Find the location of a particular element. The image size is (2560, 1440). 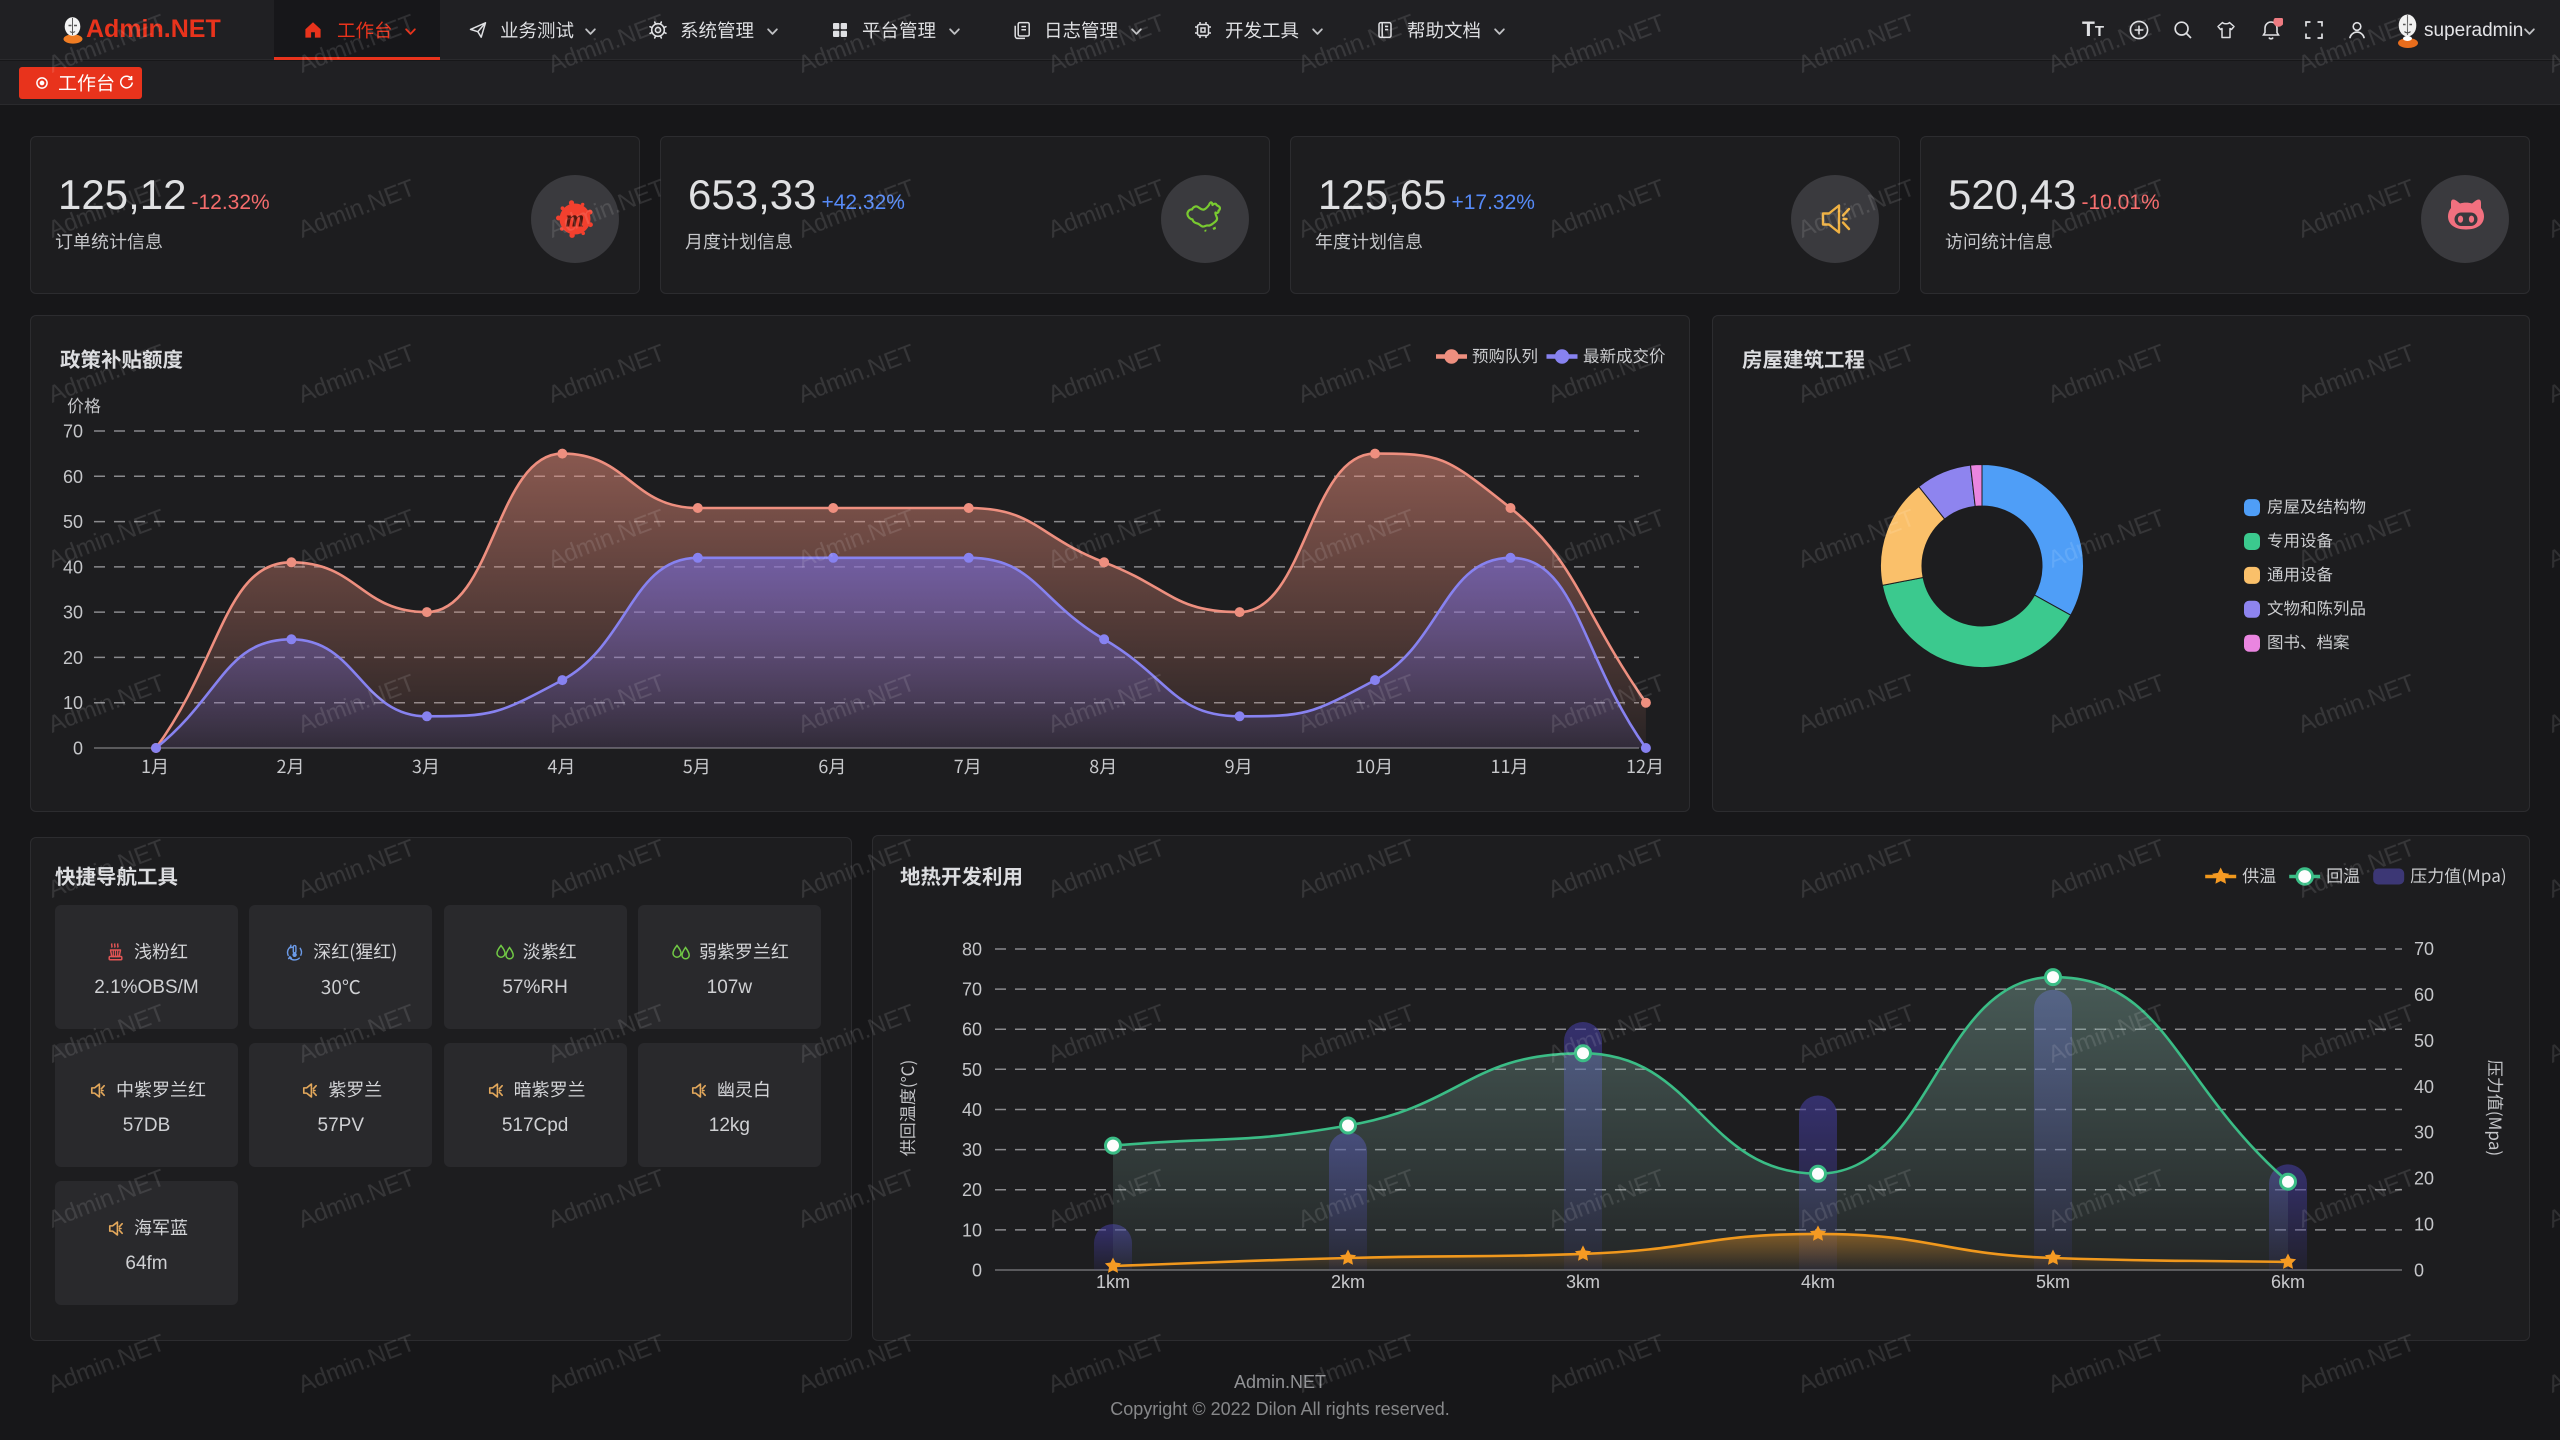

svg-text: 1km is located at coordinates (1113, 1282).